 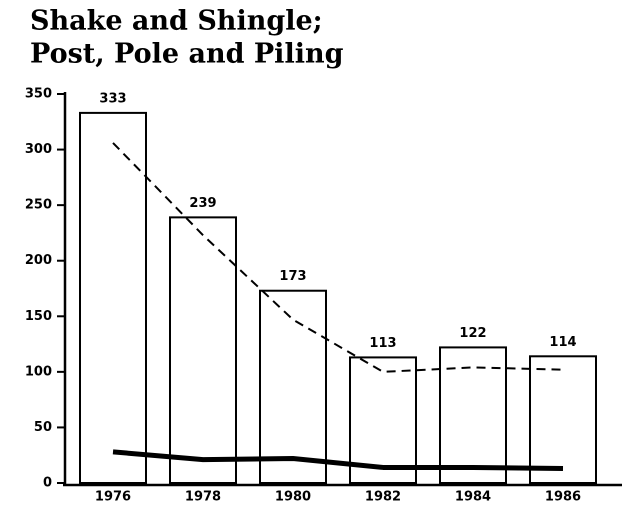 I want to click on x-tick-label: 1982, so click(x=383, y=497).